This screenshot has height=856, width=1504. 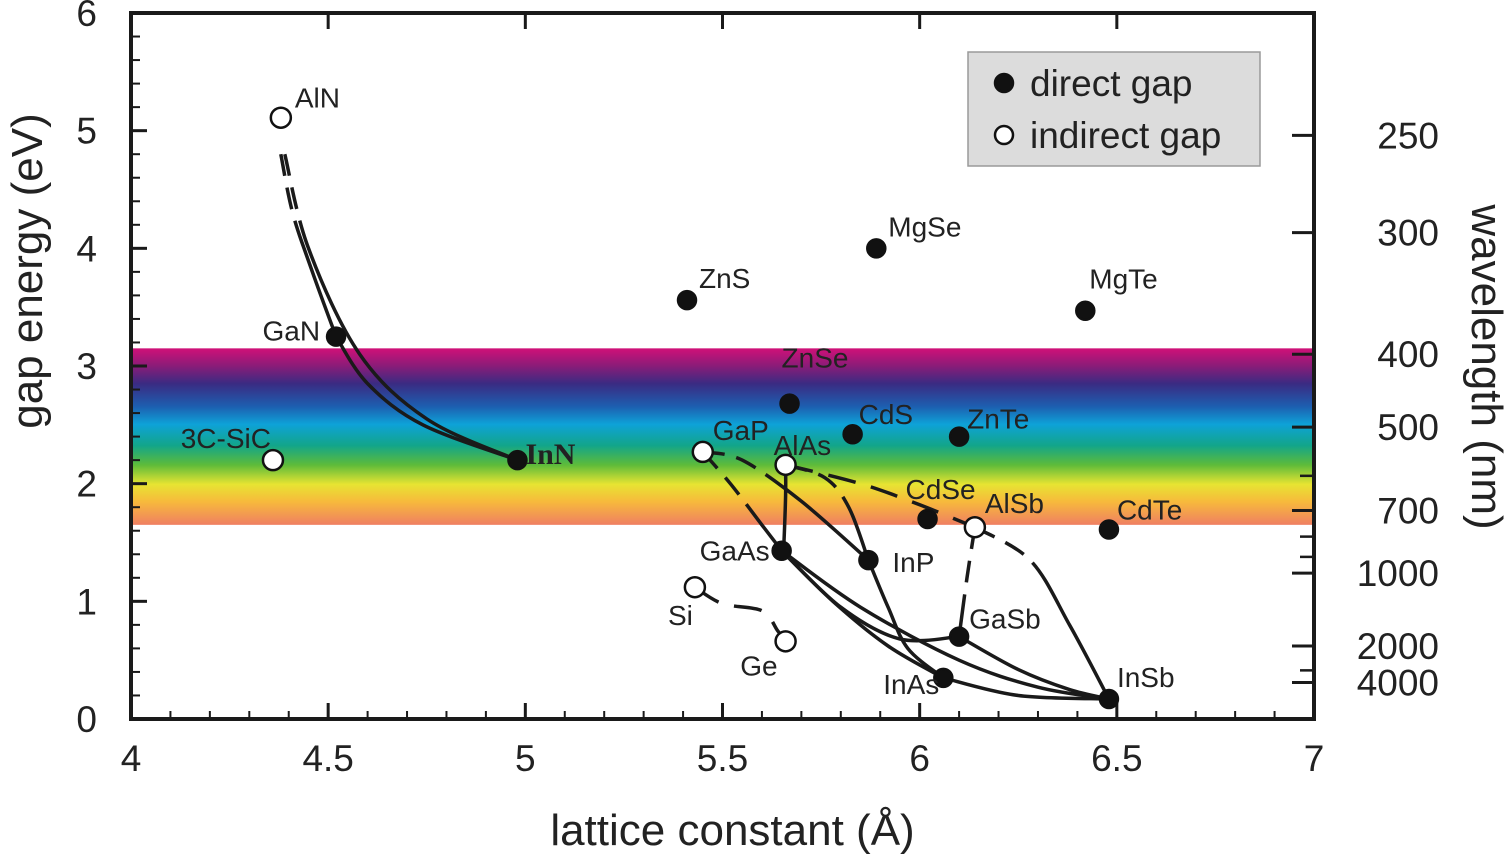 I want to click on label-3c-sic: 3C-SiC, so click(x=226, y=438).